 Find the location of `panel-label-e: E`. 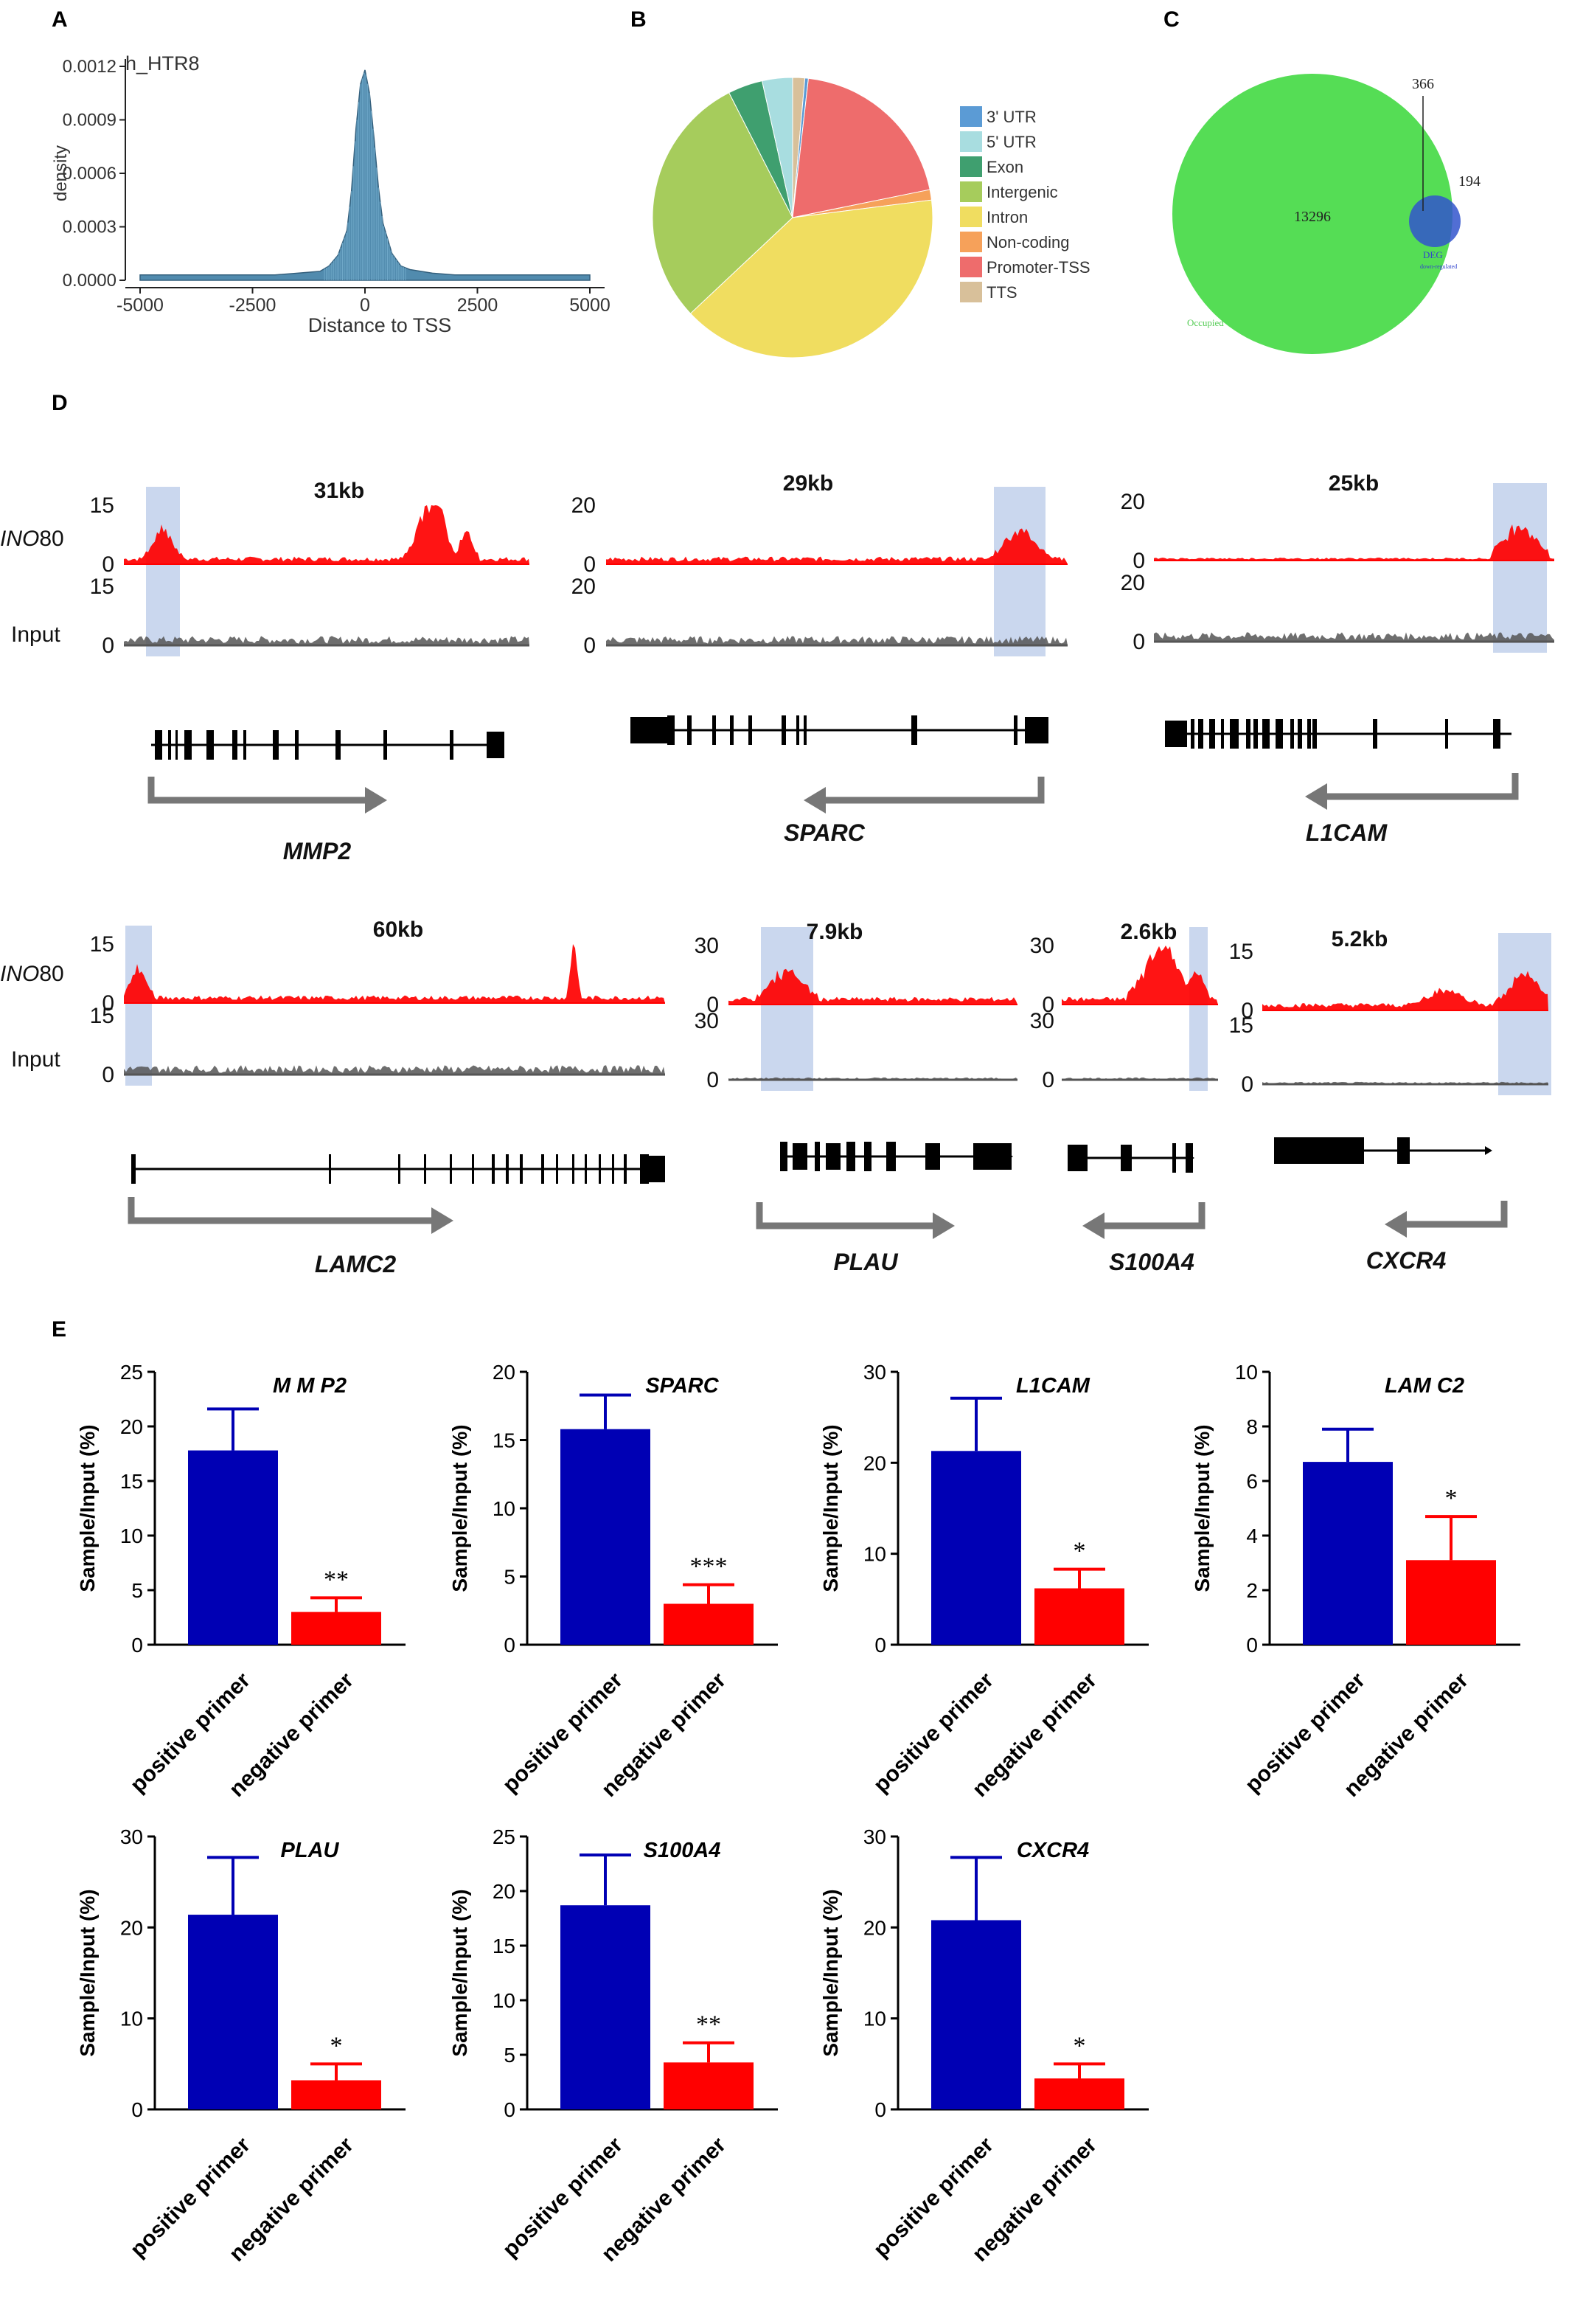

panel-label-e: E is located at coordinates (59, 1329).